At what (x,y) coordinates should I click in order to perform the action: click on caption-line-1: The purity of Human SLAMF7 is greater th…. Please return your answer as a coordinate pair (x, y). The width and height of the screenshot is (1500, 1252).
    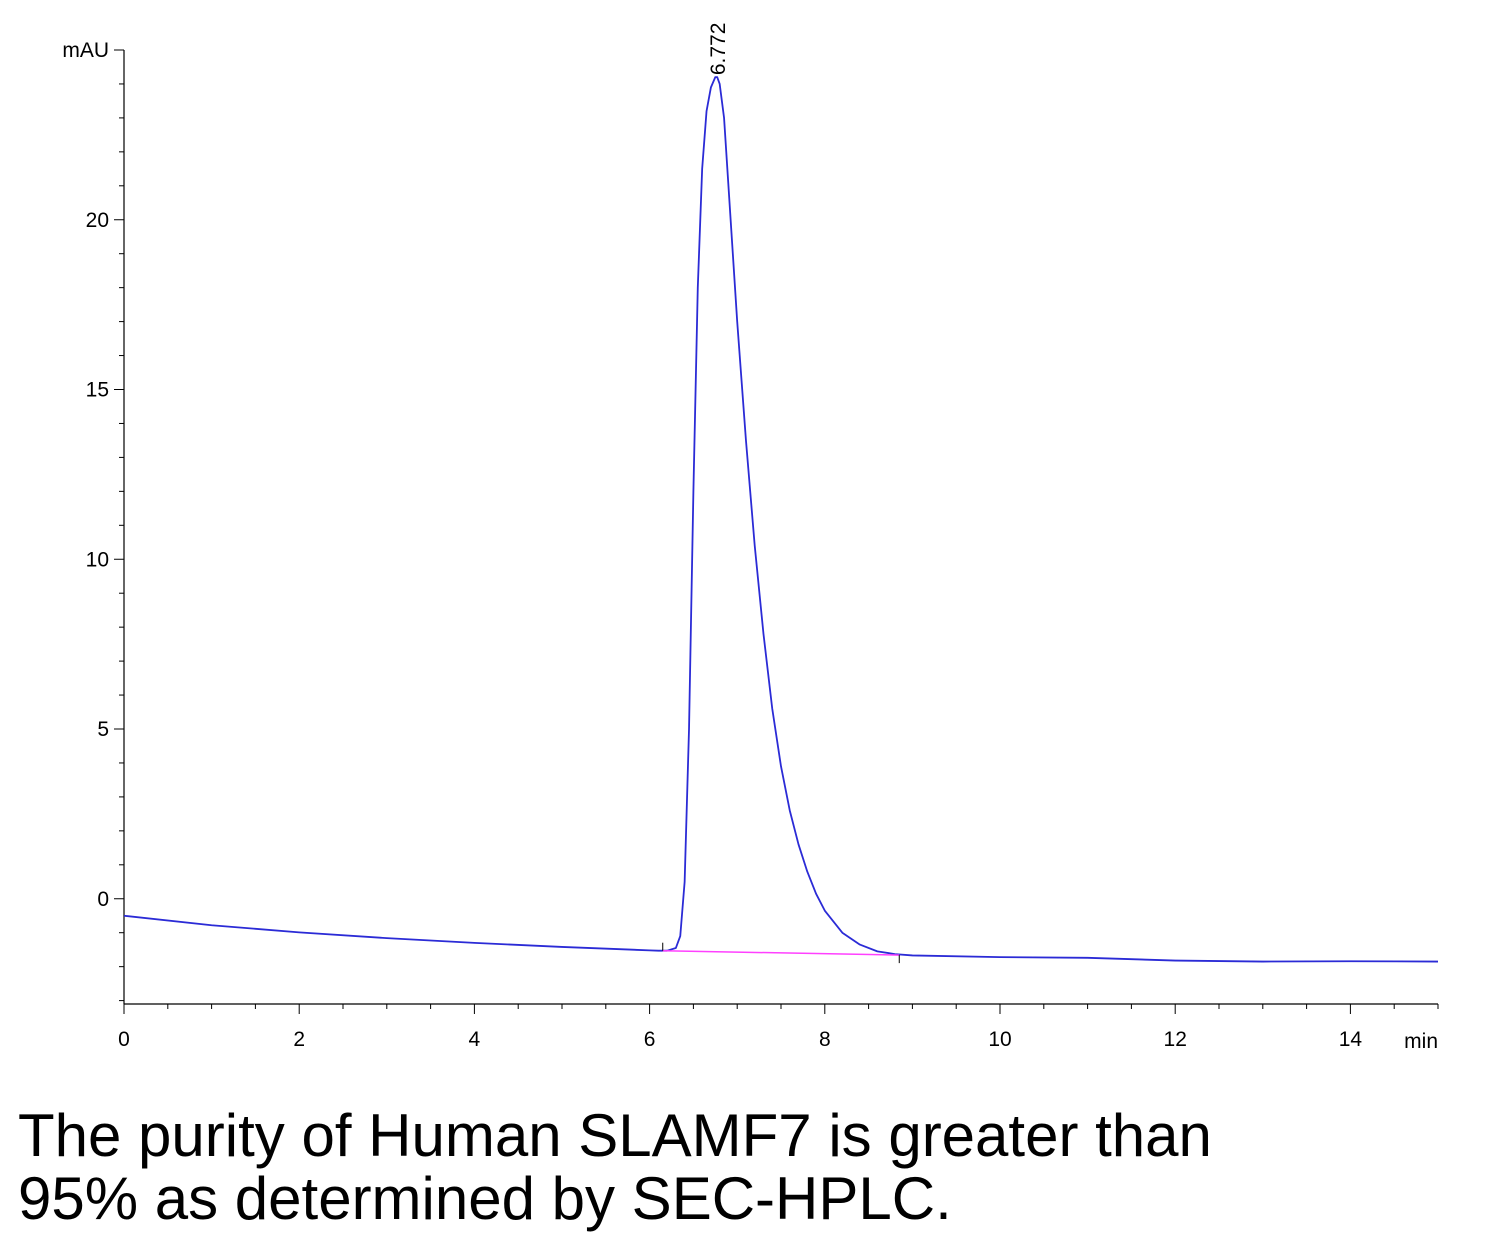
    Looking at the image, I should click on (615, 1135).